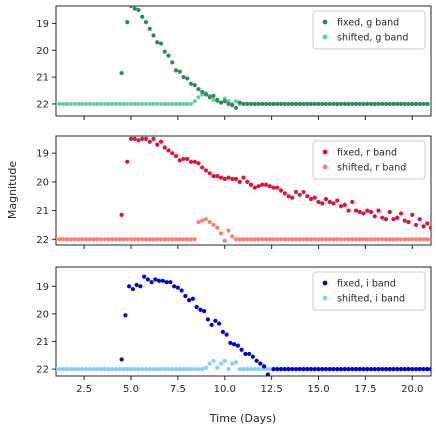 This screenshot has width=436, height=431. I want to click on y-tick-label: 20, so click(42, 314).